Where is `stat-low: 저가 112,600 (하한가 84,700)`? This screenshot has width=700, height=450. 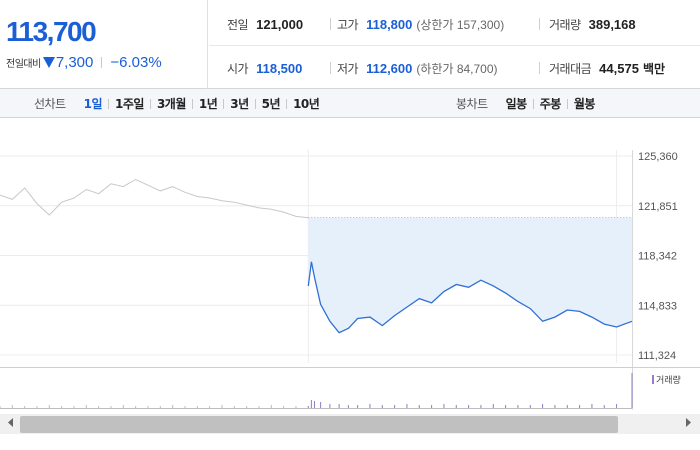 stat-low: 저가 112,600 (하한가 84,700) is located at coordinates (417, 68).